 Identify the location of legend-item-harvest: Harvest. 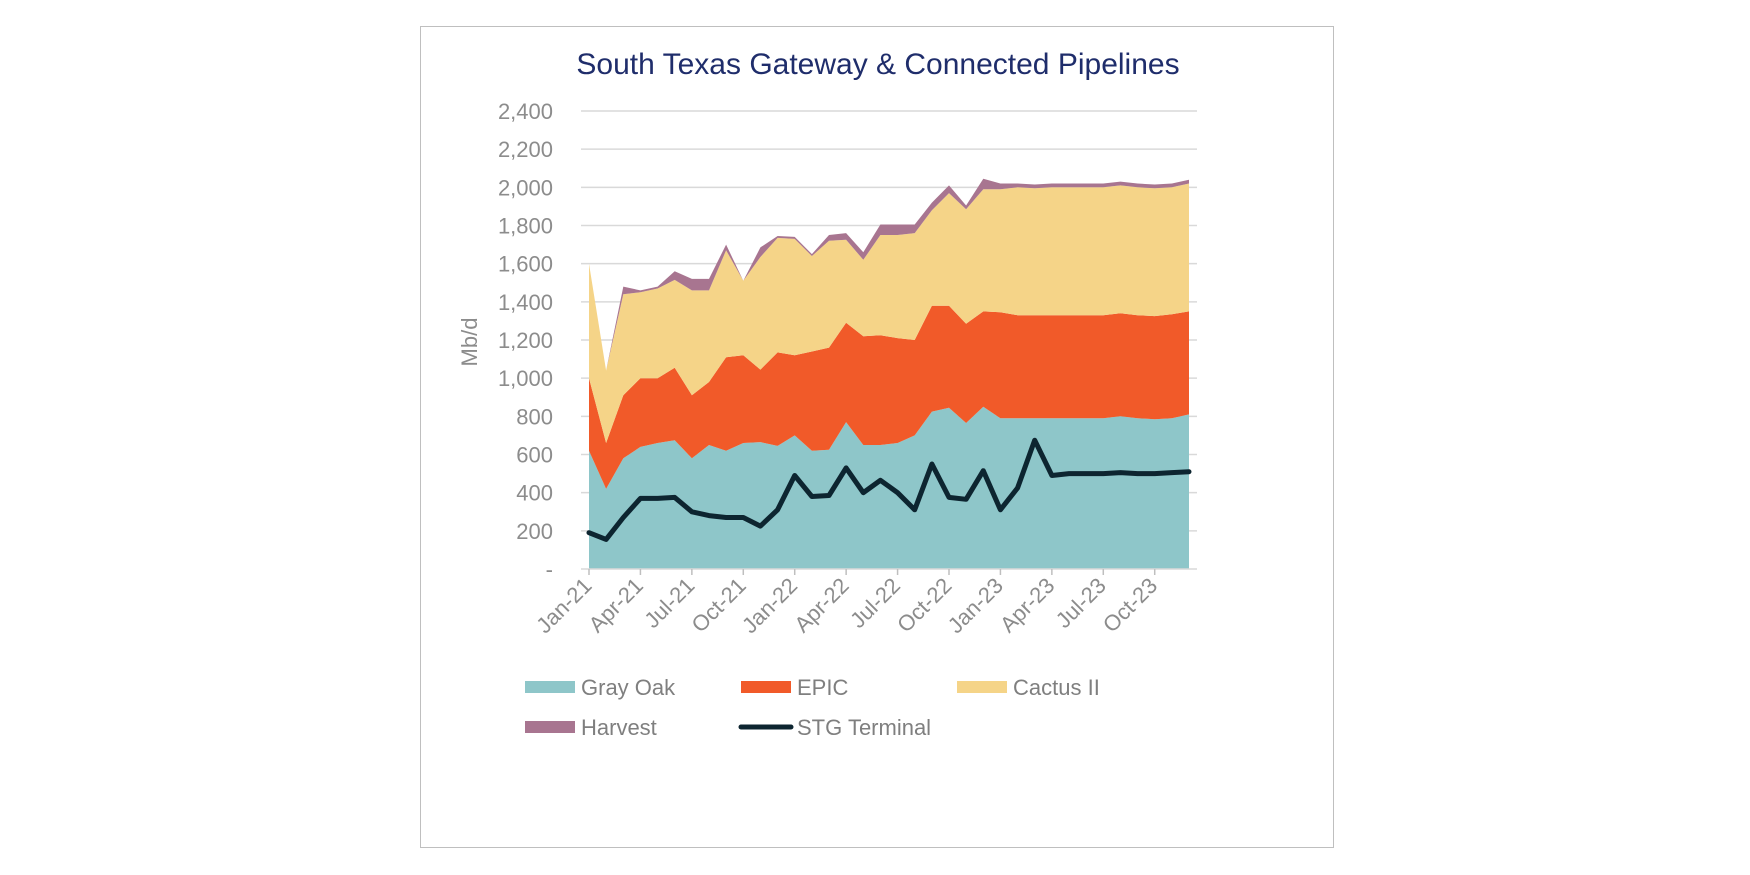
(591, 727).